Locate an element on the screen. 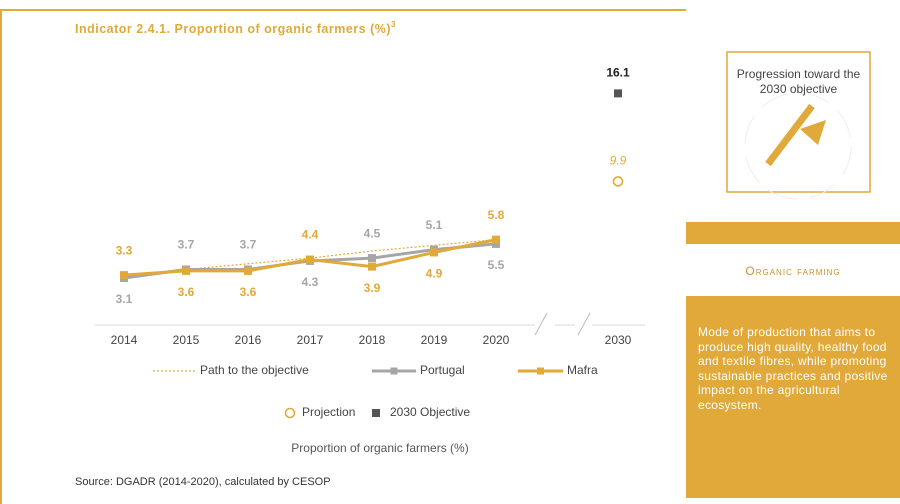  legend-label: 2030 Objective is located at coordinates (430, 412).